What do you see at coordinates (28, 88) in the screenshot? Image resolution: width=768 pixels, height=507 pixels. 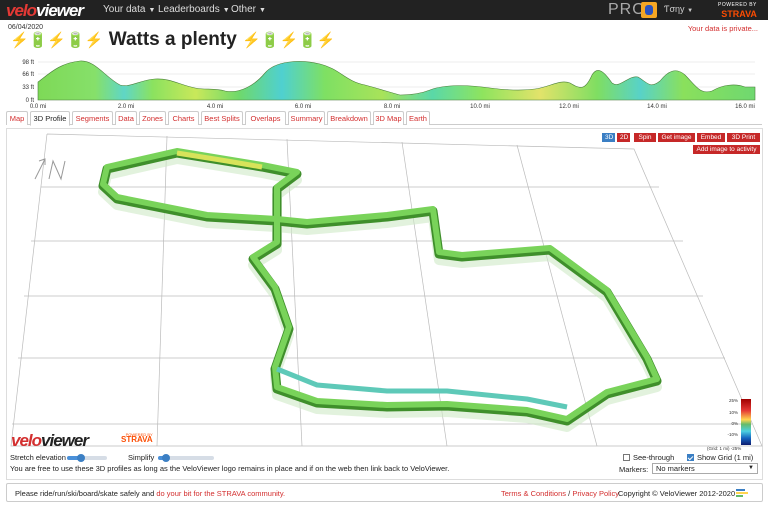 I see `y-tick: 33 ft` at bounding box center [28, 88].